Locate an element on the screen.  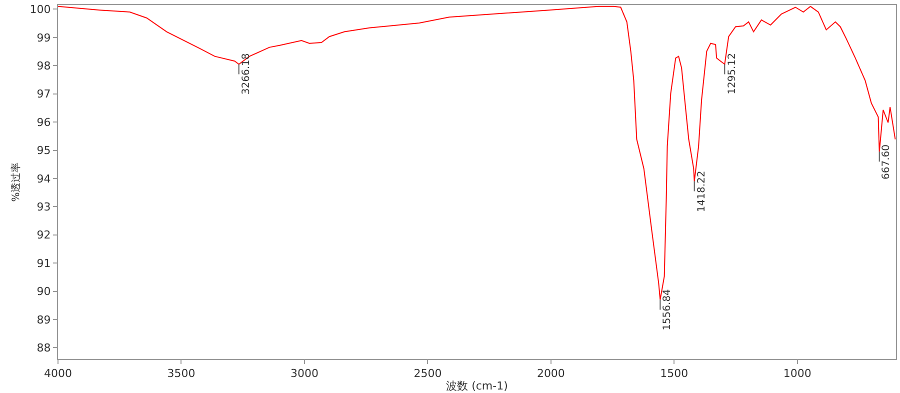
y-tick-label: 93 is located at coordinates (43, 207).